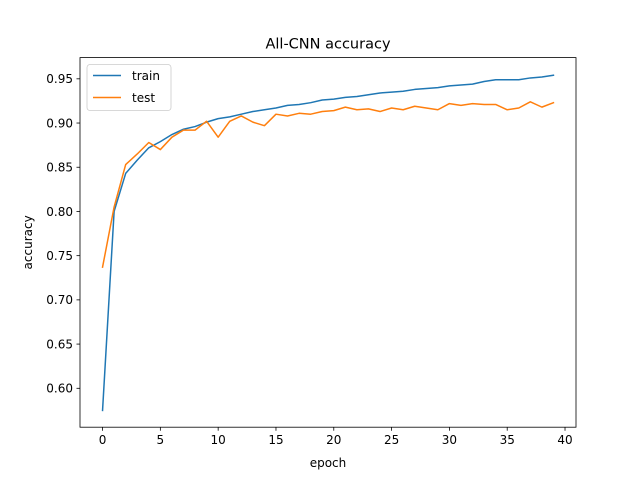  What do you see at coordinates (63, 234) in the screenshot?
I see `y-axis-ticks: 0.60 0.65 0.70 0.75 0.80 0.85 0.90 0.95` at bounding box center [63, 234].